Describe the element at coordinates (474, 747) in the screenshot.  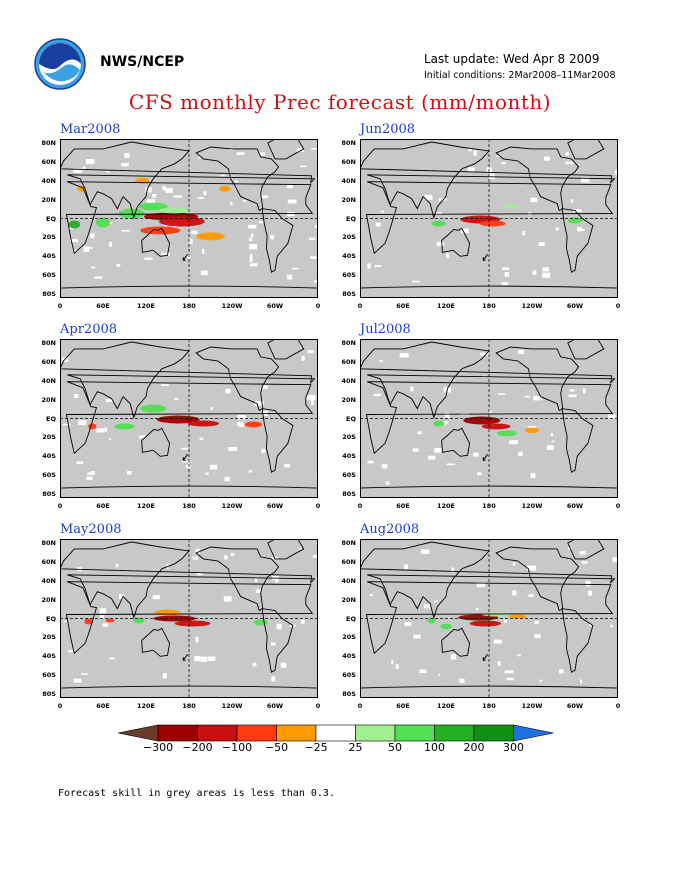
I see `colorbar-label: 200` at that location.